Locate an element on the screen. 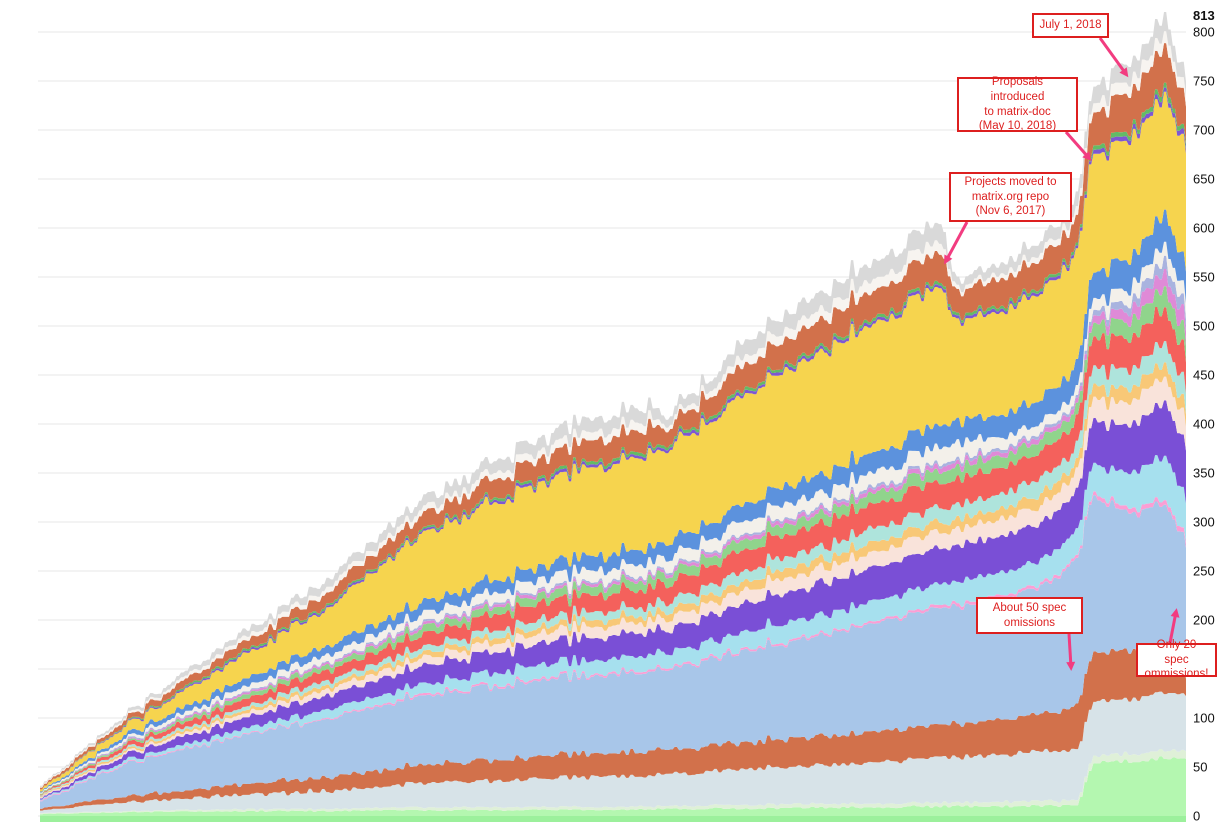 This screenshot has width=1223, height=825. y-tick-label: 50 is located at coordinates (1200, 767).